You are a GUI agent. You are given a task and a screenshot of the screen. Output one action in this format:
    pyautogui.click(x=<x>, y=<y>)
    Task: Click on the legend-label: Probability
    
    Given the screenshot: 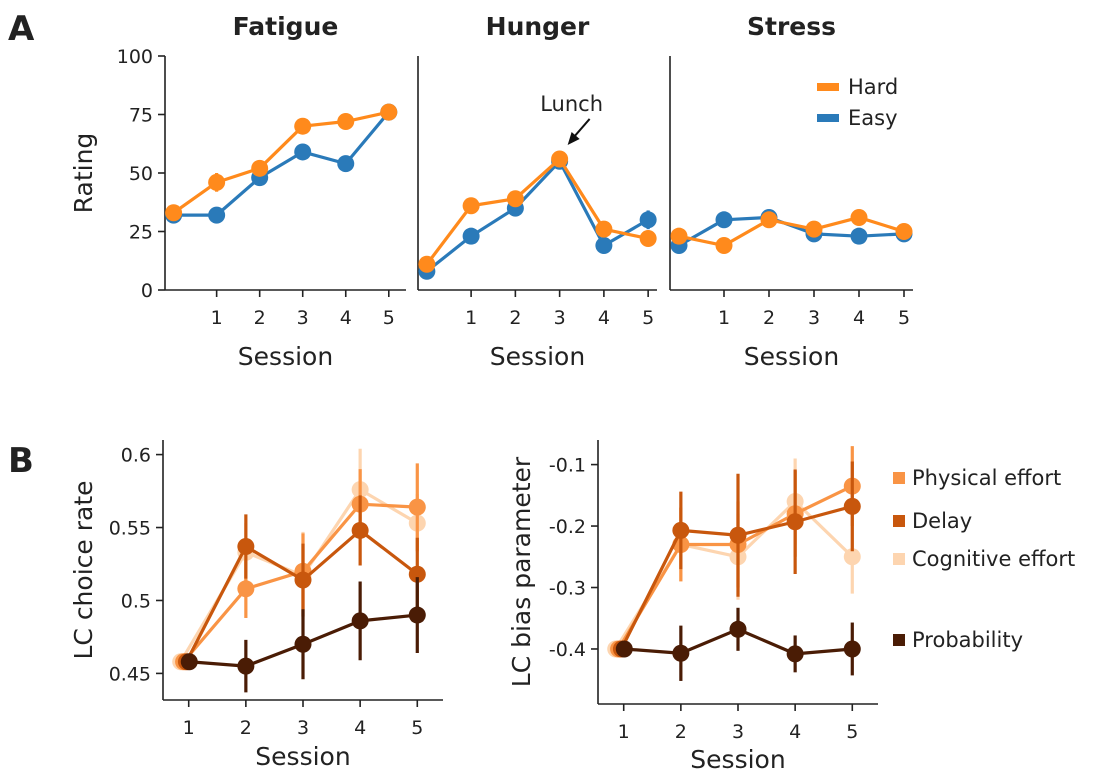 What is the action you would take?
    pyautogui.click(x=967, y=640)
    